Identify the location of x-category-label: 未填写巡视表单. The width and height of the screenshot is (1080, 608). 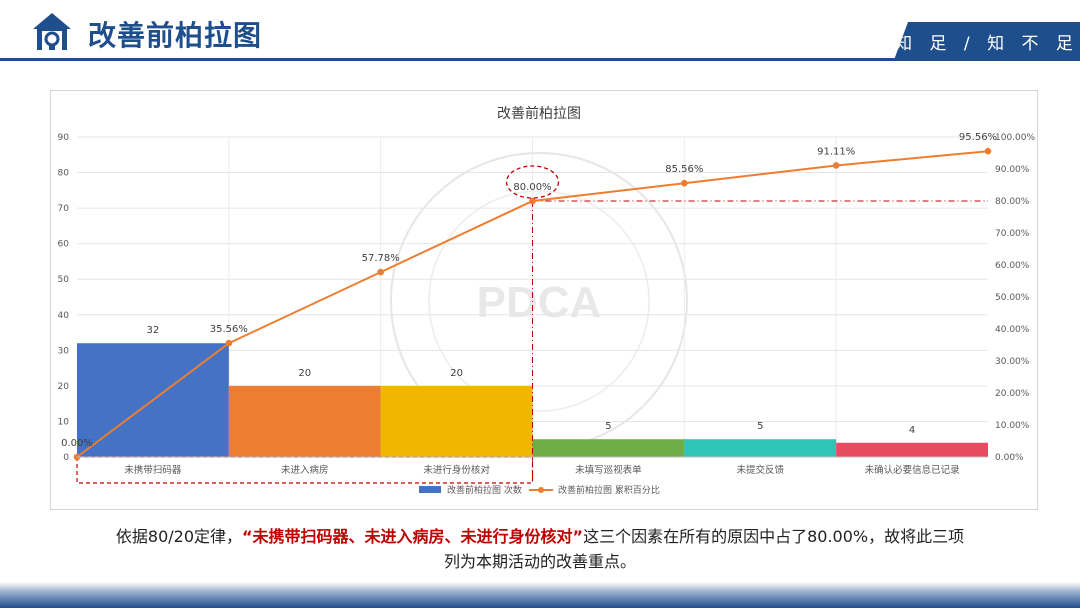
(608, 470).